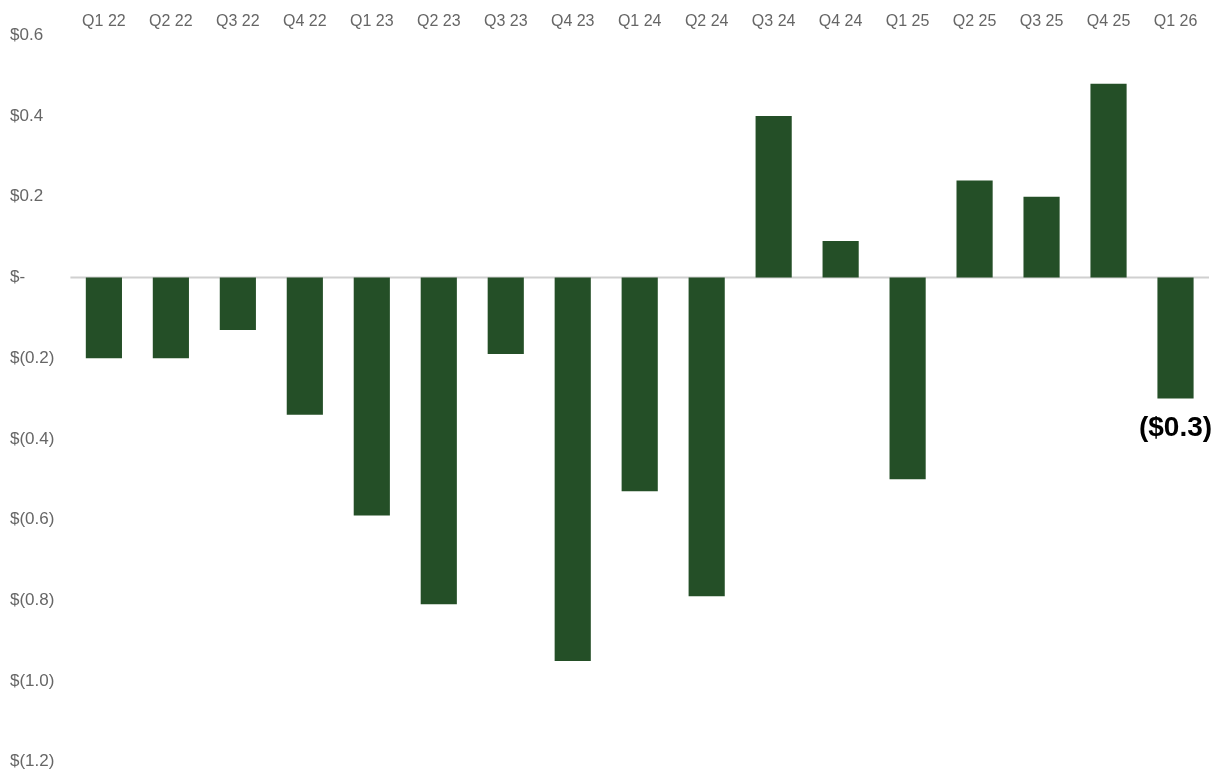  I want to click on x-tick-label: Q3 22, so click(238, 21).